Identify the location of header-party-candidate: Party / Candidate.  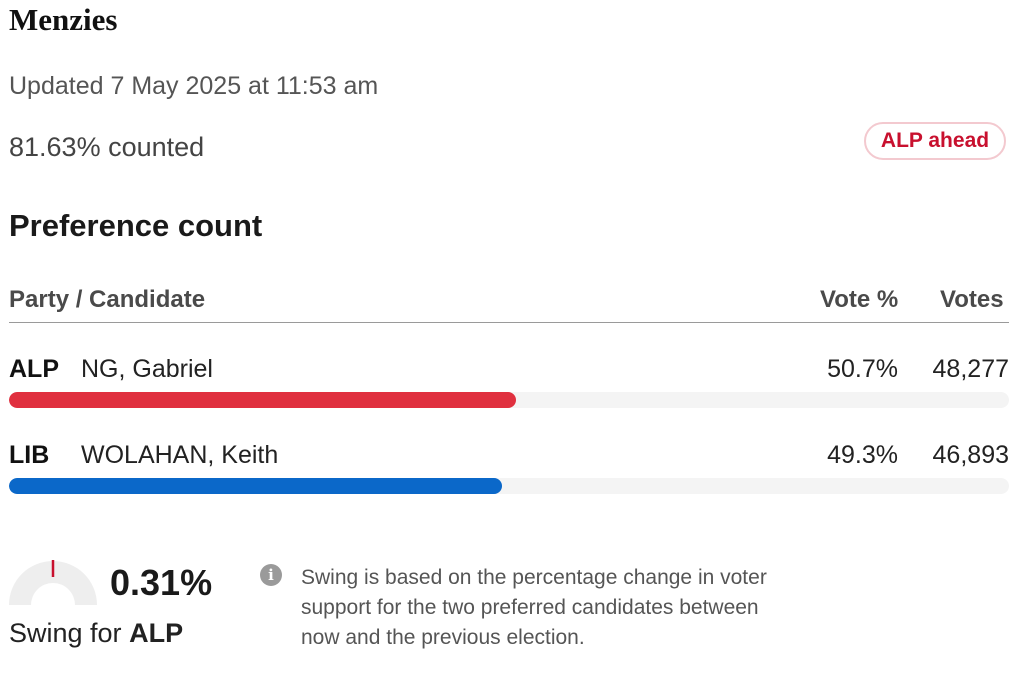
(107, 299).